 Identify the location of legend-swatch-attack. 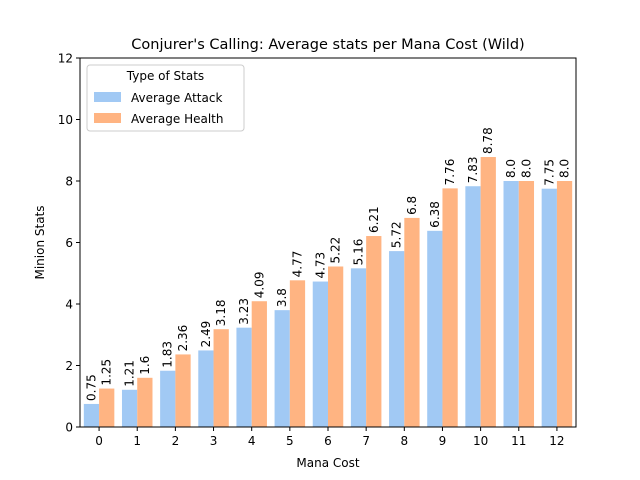
(107, 97).